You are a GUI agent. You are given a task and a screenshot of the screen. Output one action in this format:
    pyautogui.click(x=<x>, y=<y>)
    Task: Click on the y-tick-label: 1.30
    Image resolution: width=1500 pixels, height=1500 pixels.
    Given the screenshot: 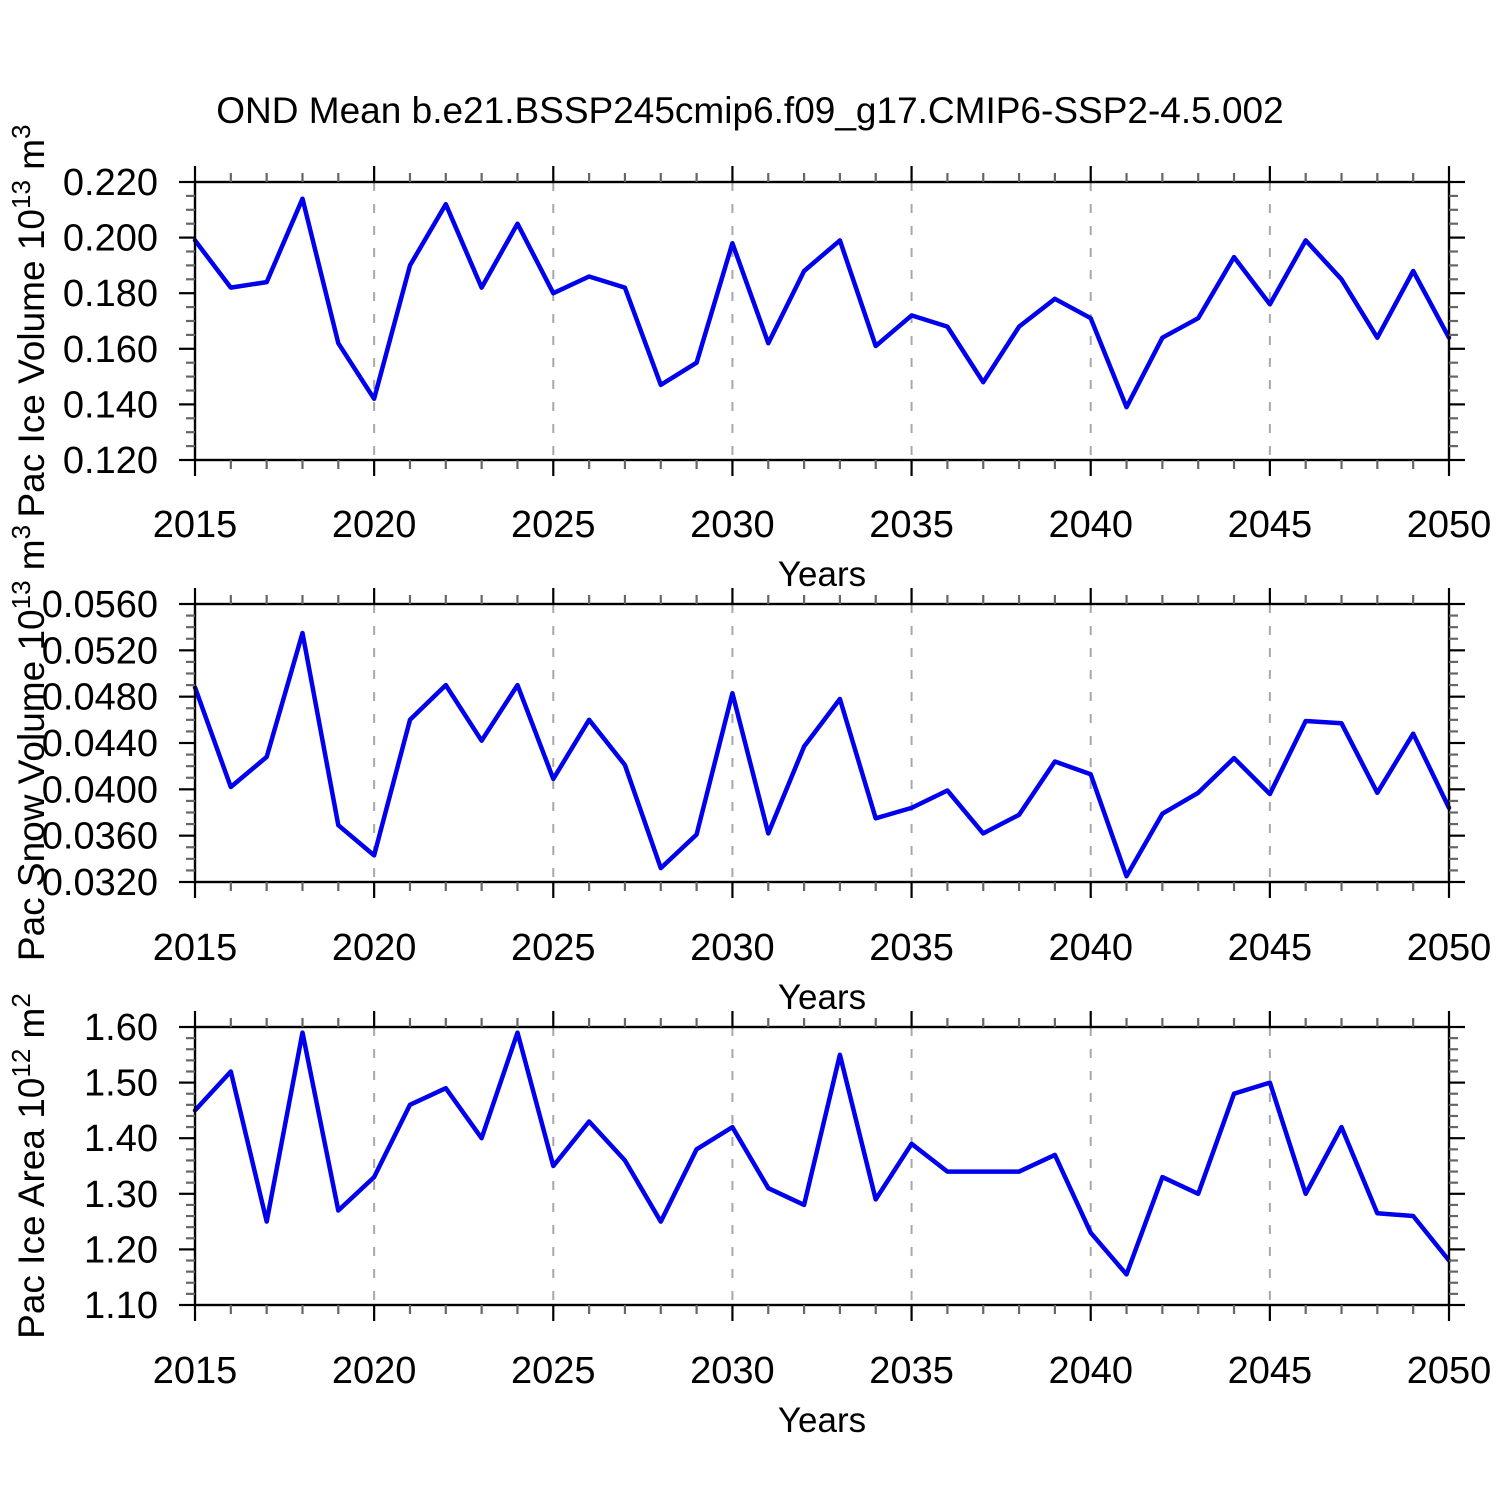 What is the action you would take?
    pyautogui.click(x=121, y=1195)
    